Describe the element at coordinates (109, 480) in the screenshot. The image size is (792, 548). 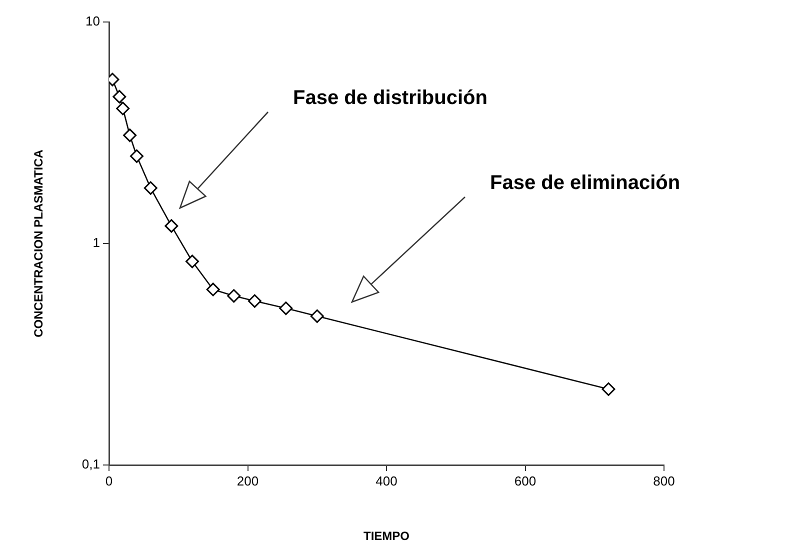
I see `x-tick-label: 0` at that location.